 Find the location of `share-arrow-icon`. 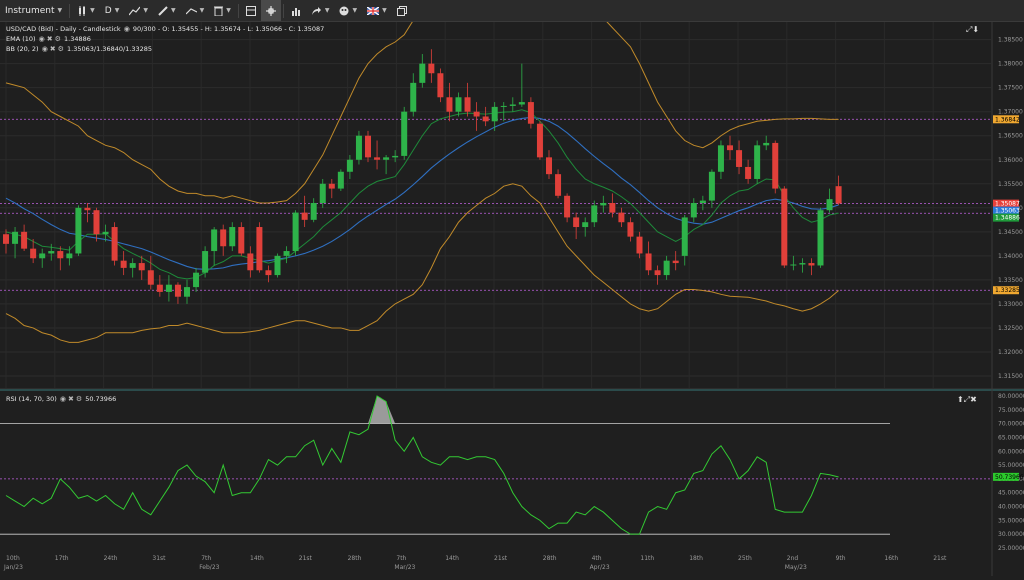

share-arrow-icon is located at coordinates (316, 10).